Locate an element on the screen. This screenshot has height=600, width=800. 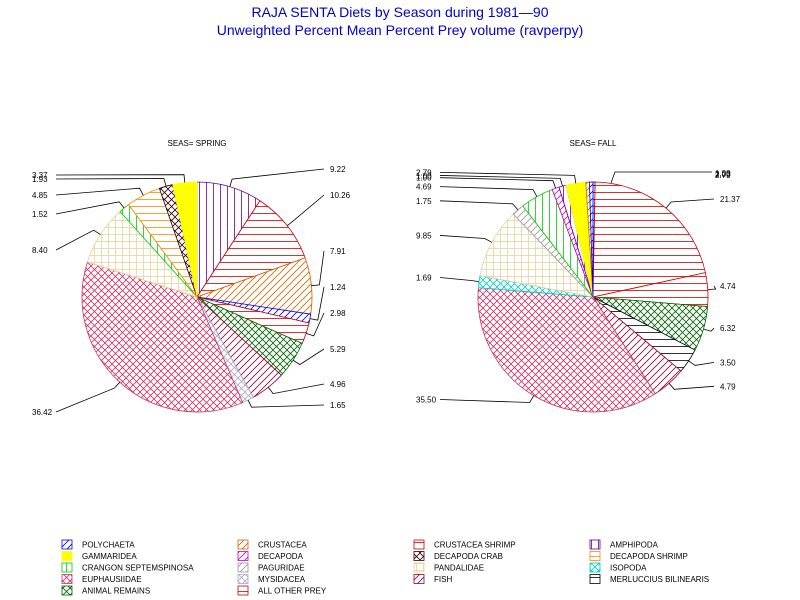
pie-slice-crustacea-shrimp is located at coordinates (251, 249).